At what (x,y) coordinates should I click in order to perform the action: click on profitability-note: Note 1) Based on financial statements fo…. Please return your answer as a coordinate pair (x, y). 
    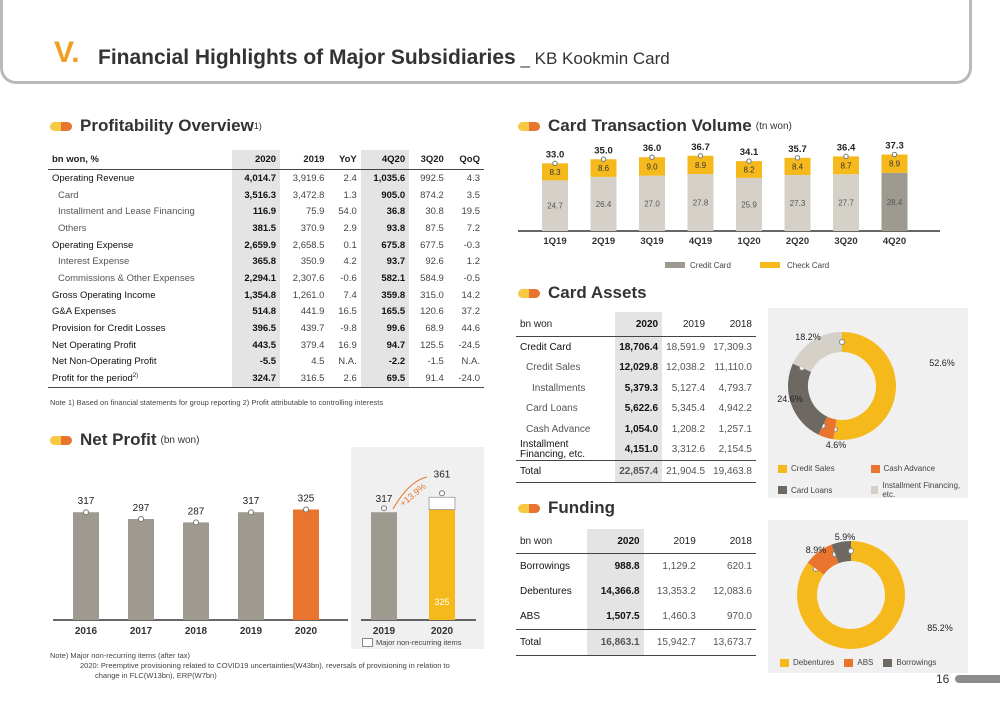
    Looking at the image, I should click on (217, 402).